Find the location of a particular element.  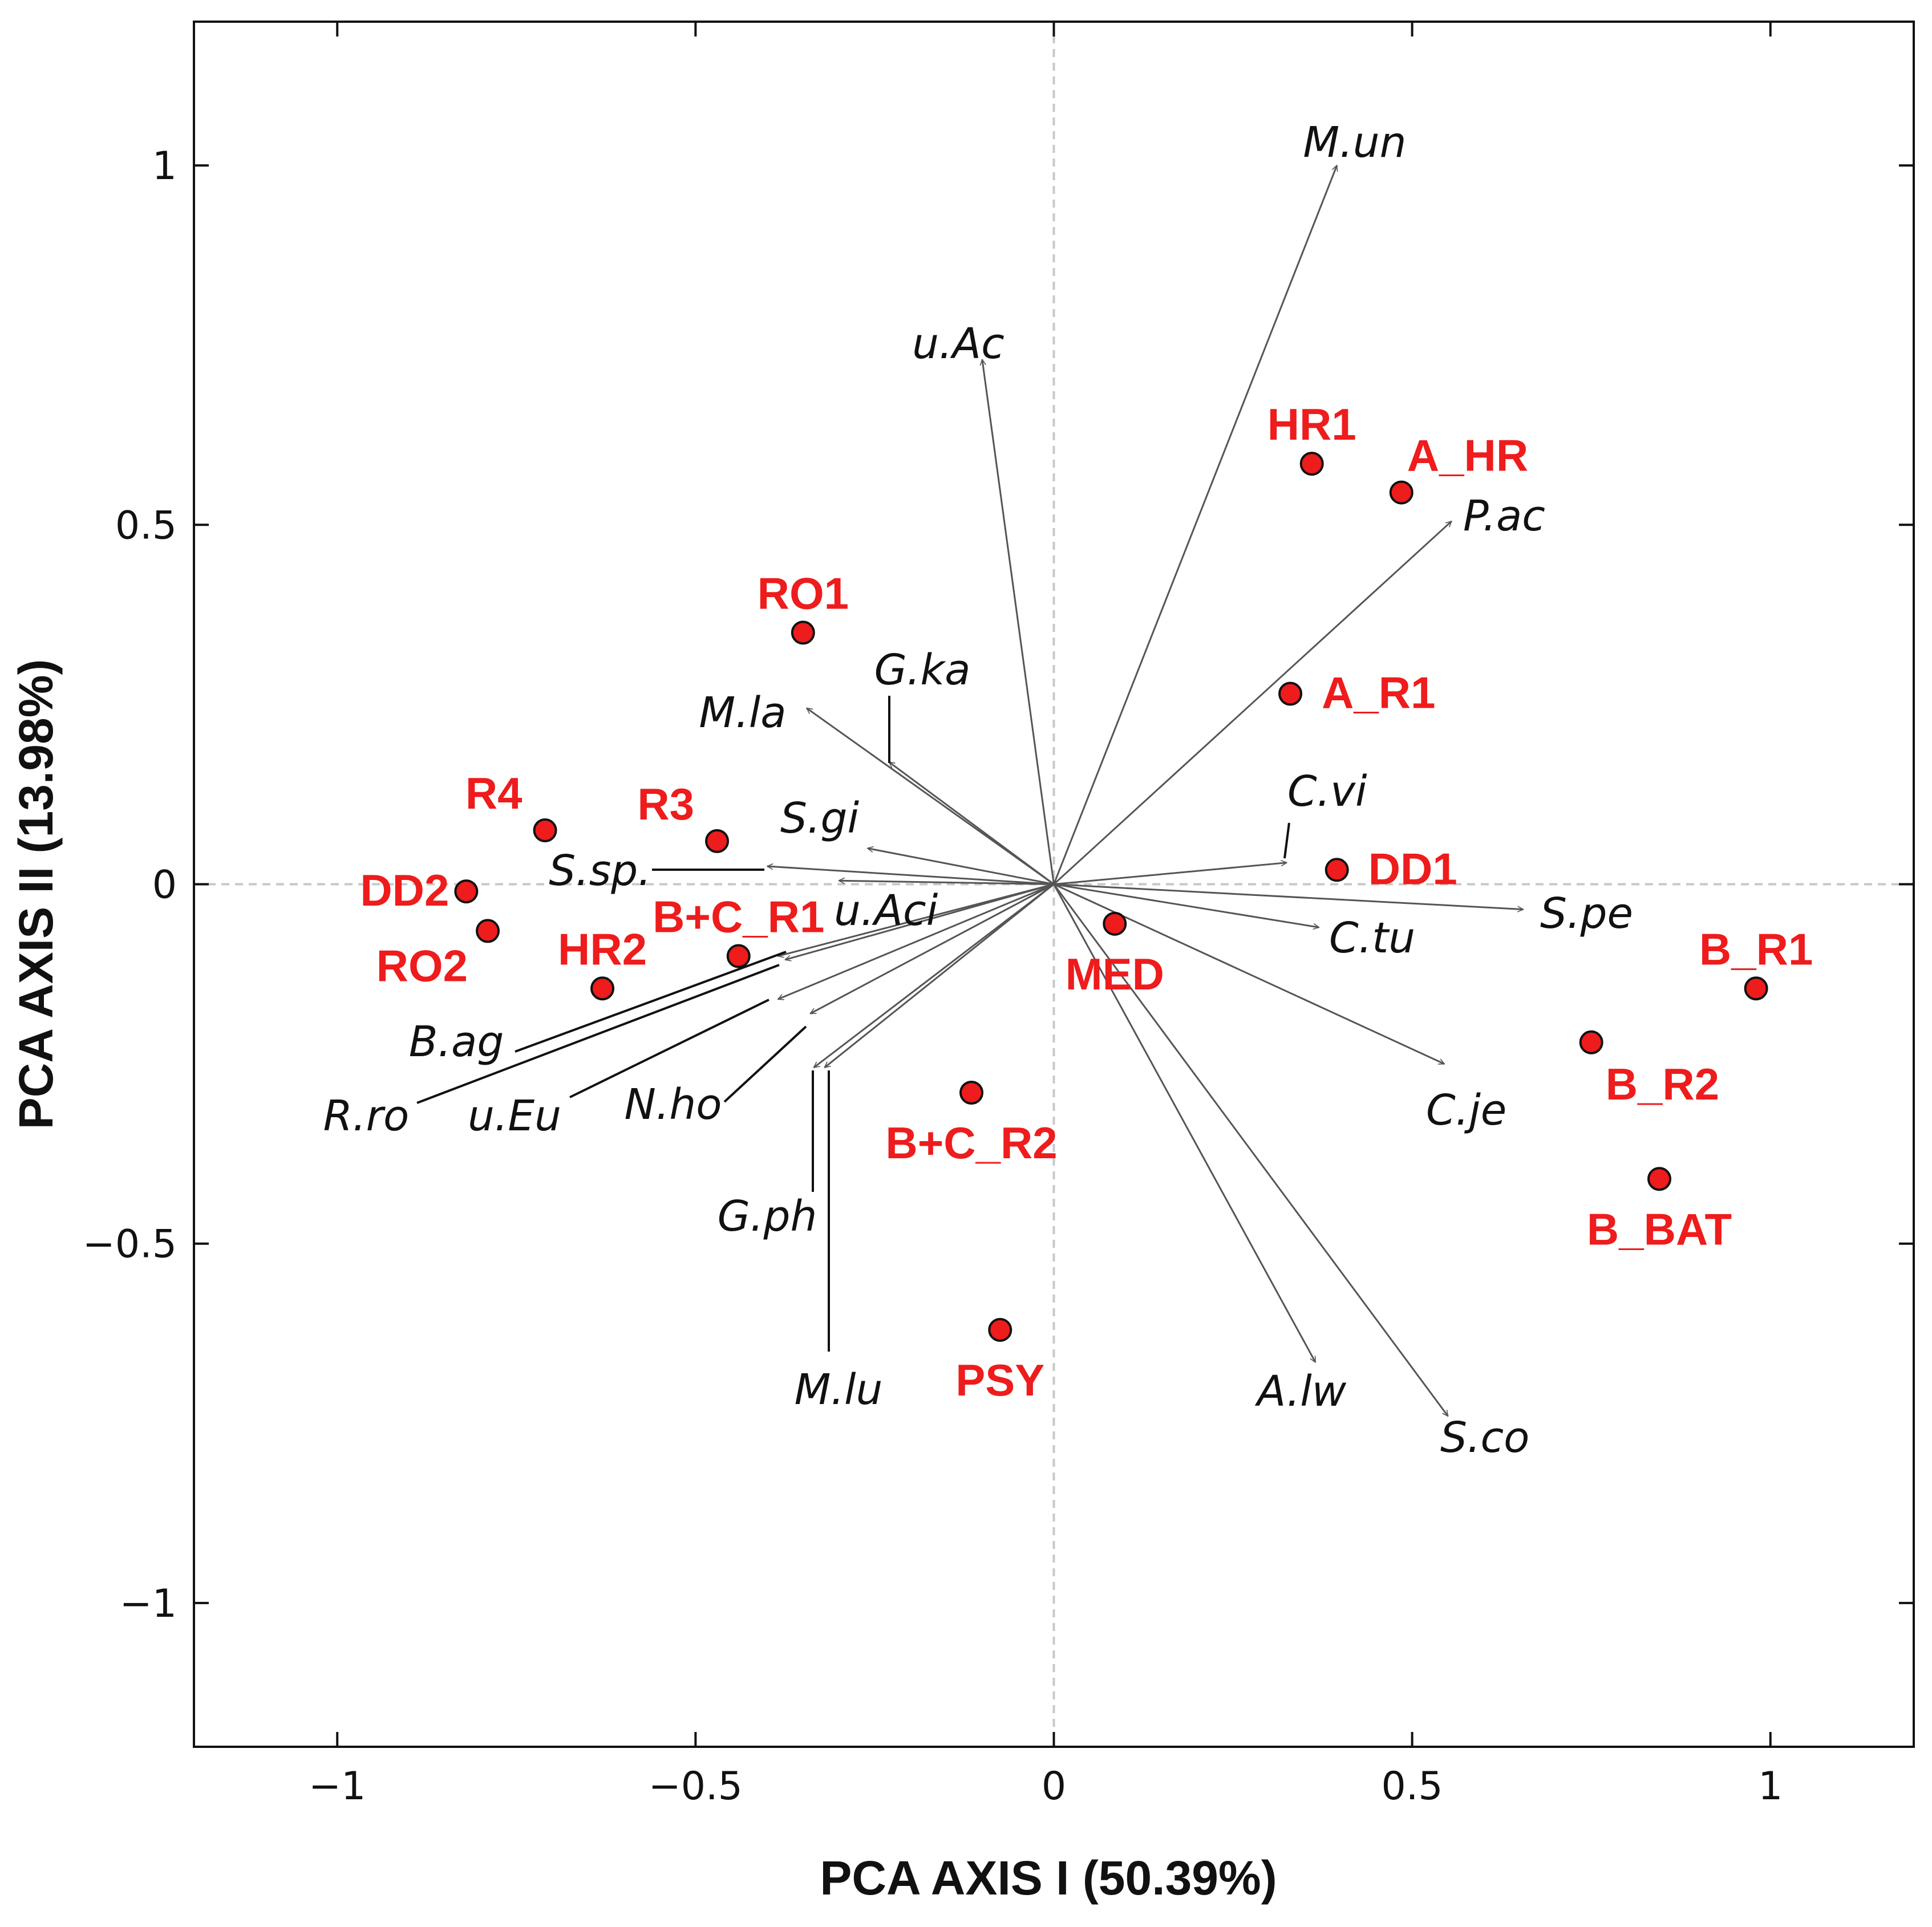

leader-b-ag is located at coordinates (651, 1002).